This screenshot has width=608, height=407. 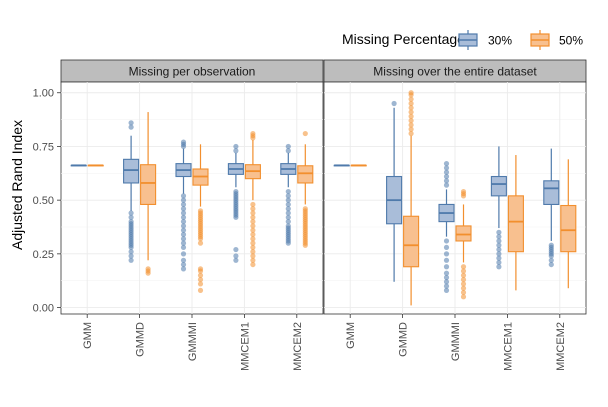 What do you see at coordinates (556, 40) in the screenshot?
I see `legend-item-50: 50%` at bounding box center [556, 40].